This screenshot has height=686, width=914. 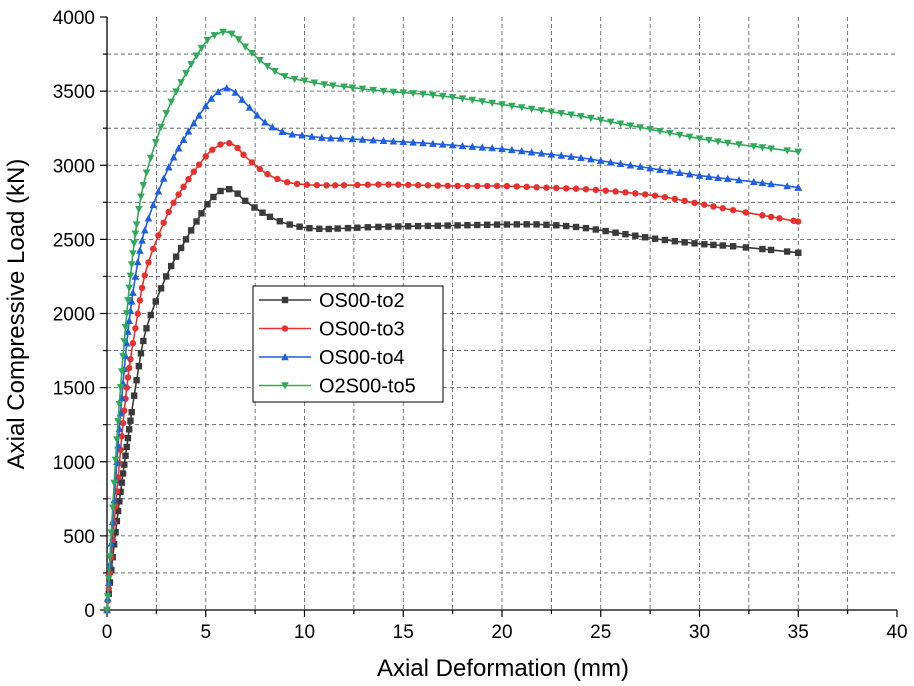 What do you see at coordinates (403, 632) in the screenshot?
I see `x-tick-label: 15` at bounding box center [403, 632].